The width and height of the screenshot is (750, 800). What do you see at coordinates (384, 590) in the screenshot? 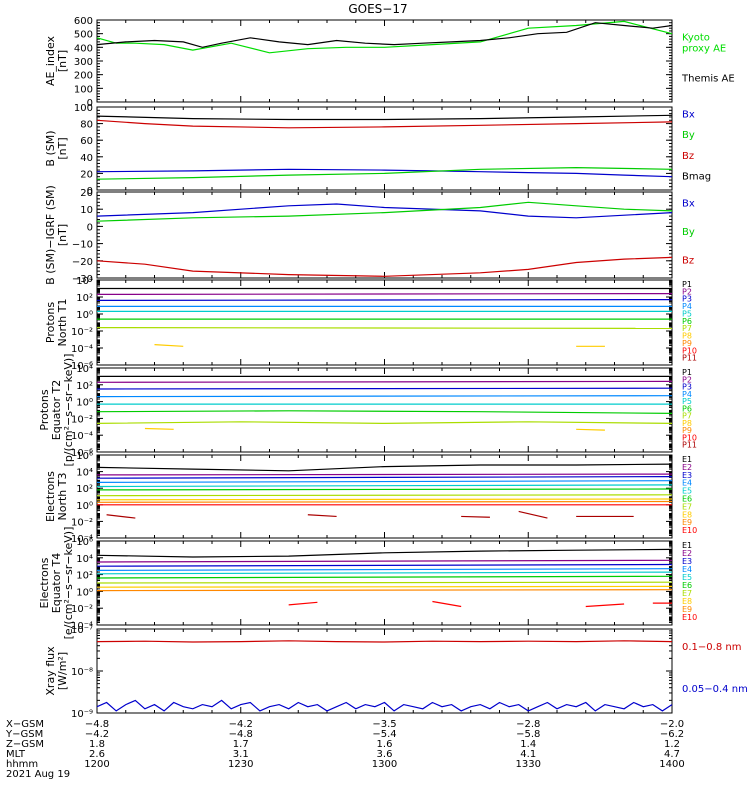
I see `series-line-e9` at bounding box center [384, 590].